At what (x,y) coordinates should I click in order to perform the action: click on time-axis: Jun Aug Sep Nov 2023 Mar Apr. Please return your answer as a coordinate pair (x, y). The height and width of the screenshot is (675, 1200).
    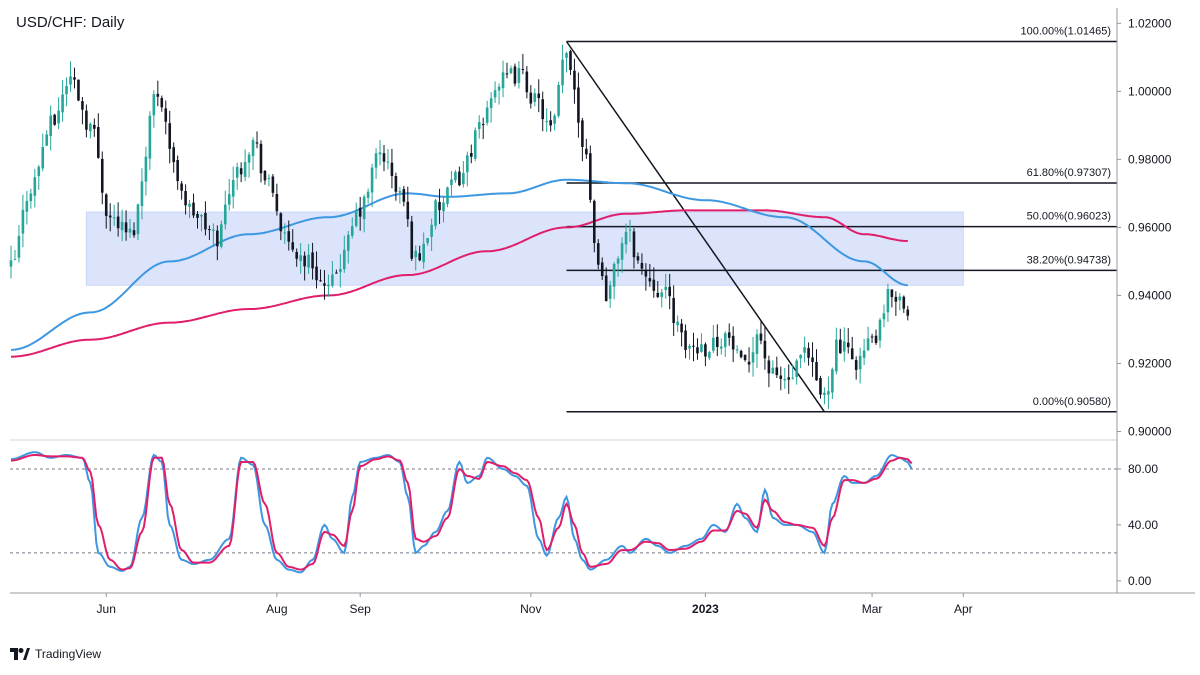
    Looking at the image, I should click on (535, 604).